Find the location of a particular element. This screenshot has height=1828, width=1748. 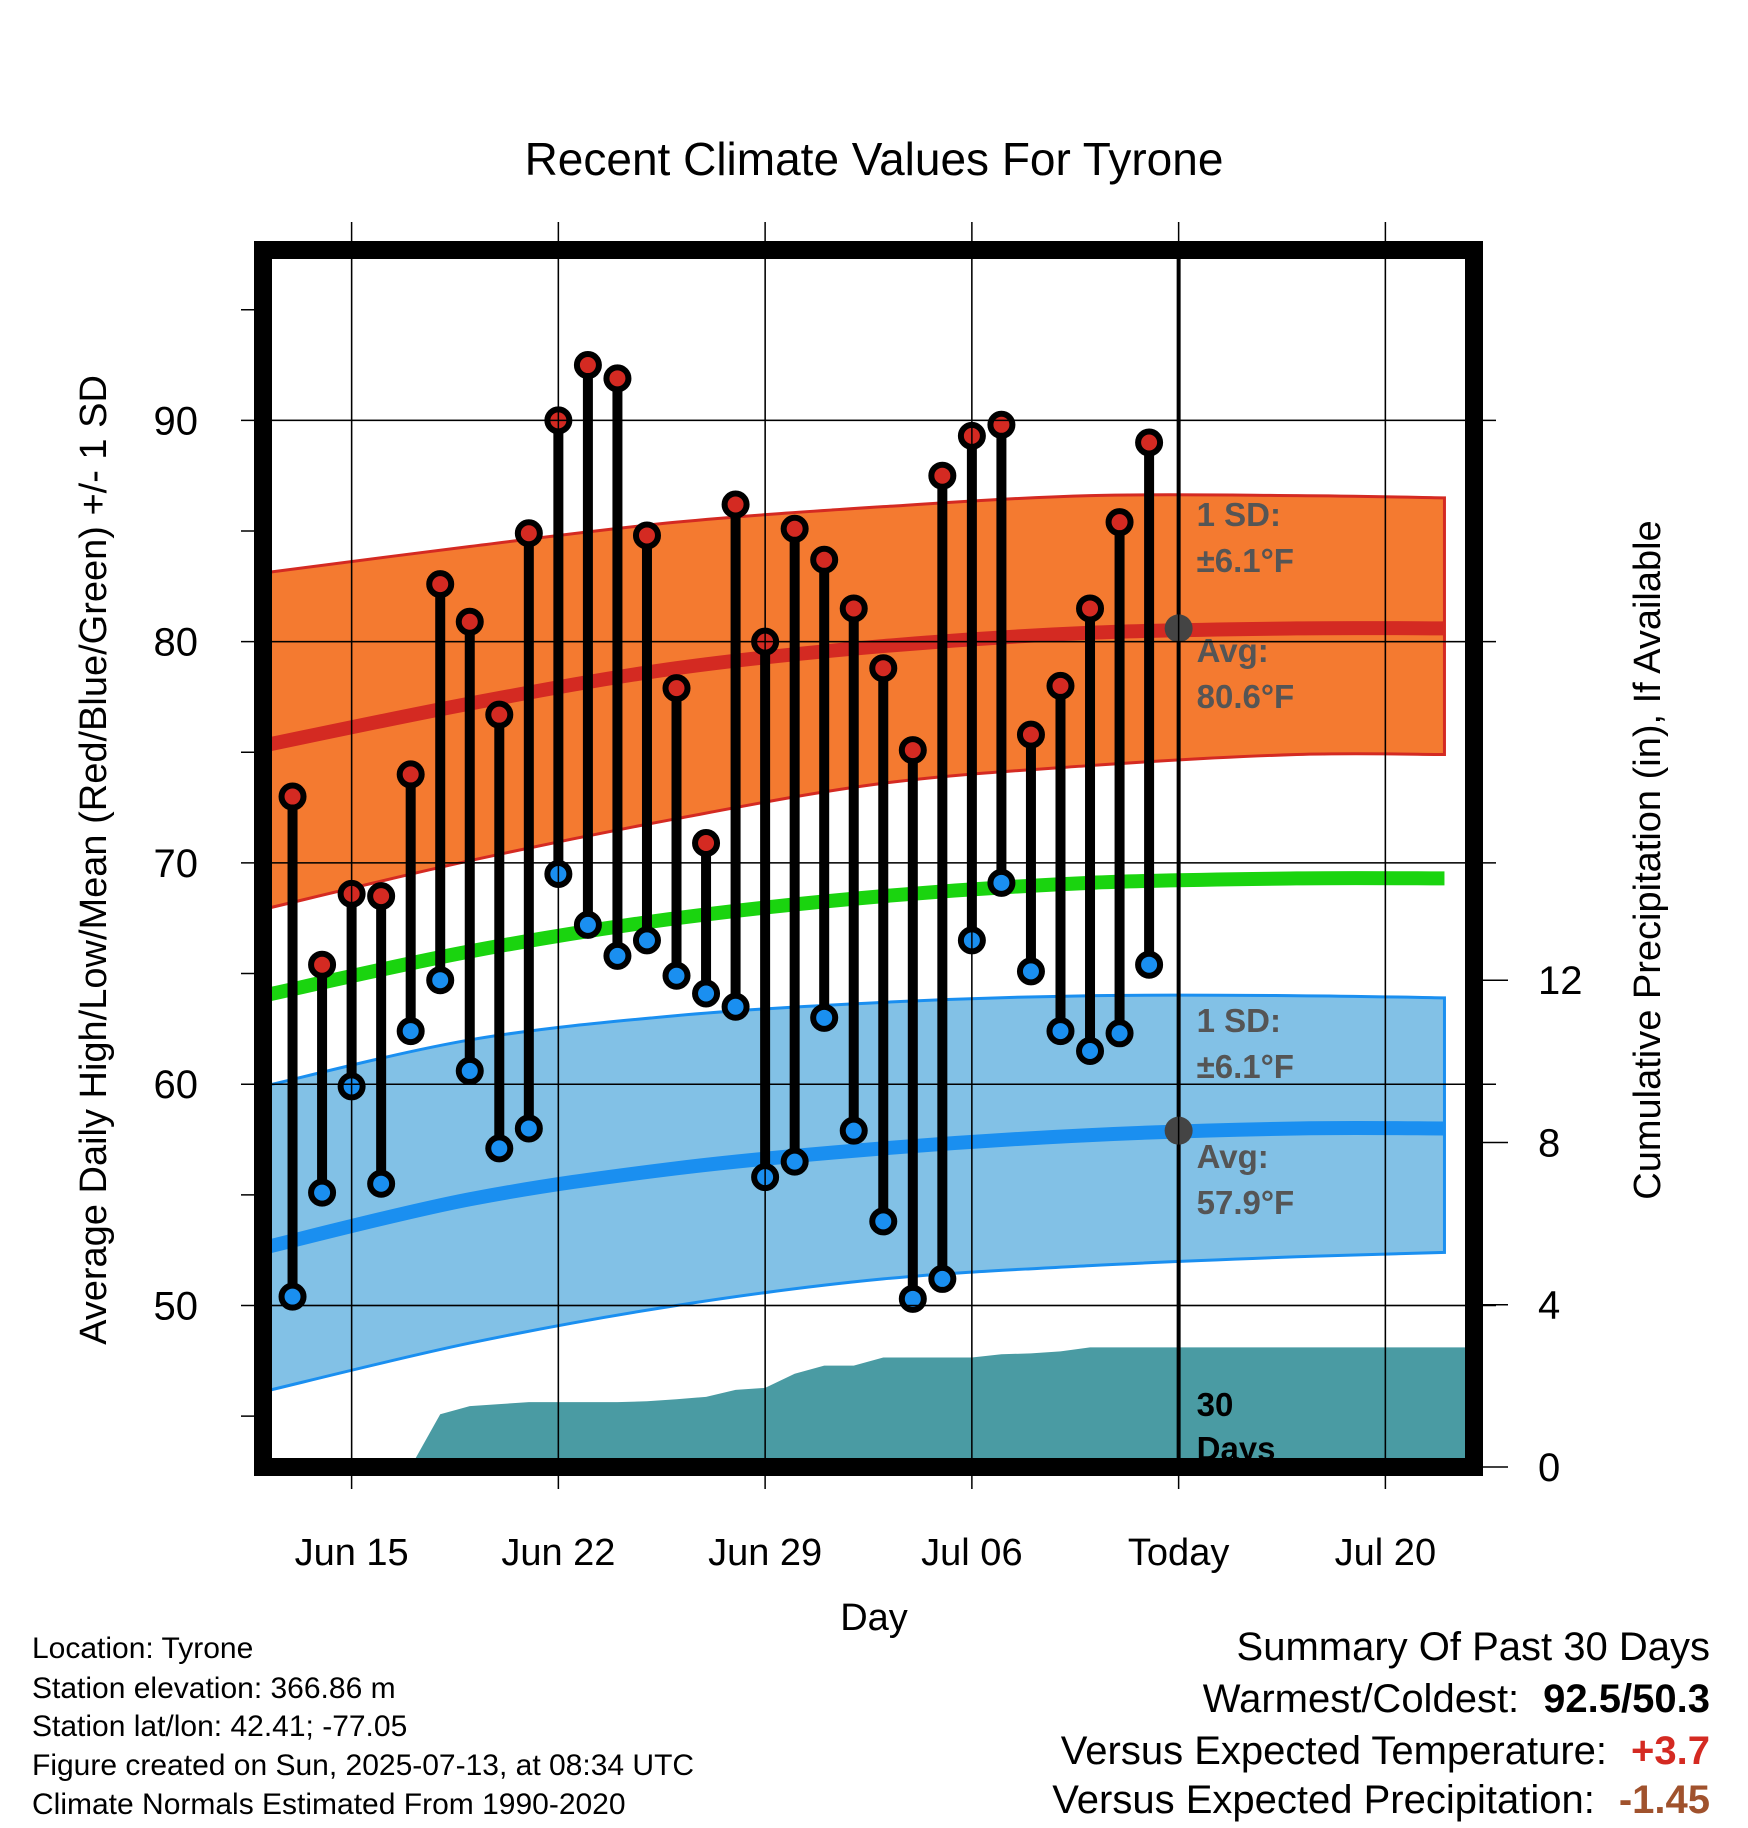

summary-warmest-coldest-label: Warmest/Coldest: is located at coordinates (1361, 1699).